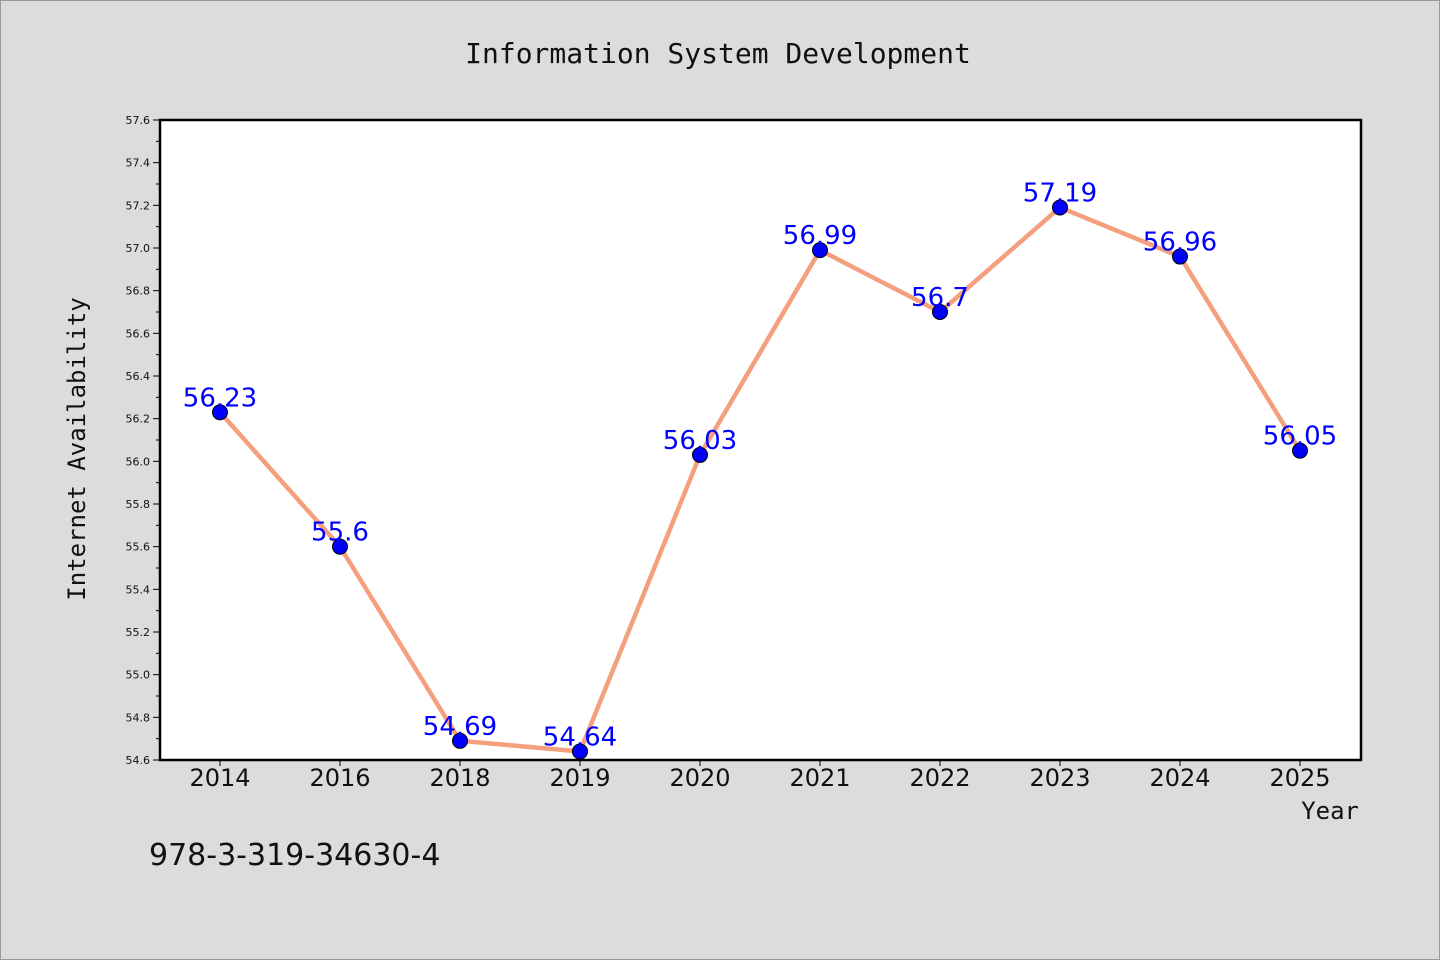  I want to click on y-tick-label: 55.0, so click(138, 675).